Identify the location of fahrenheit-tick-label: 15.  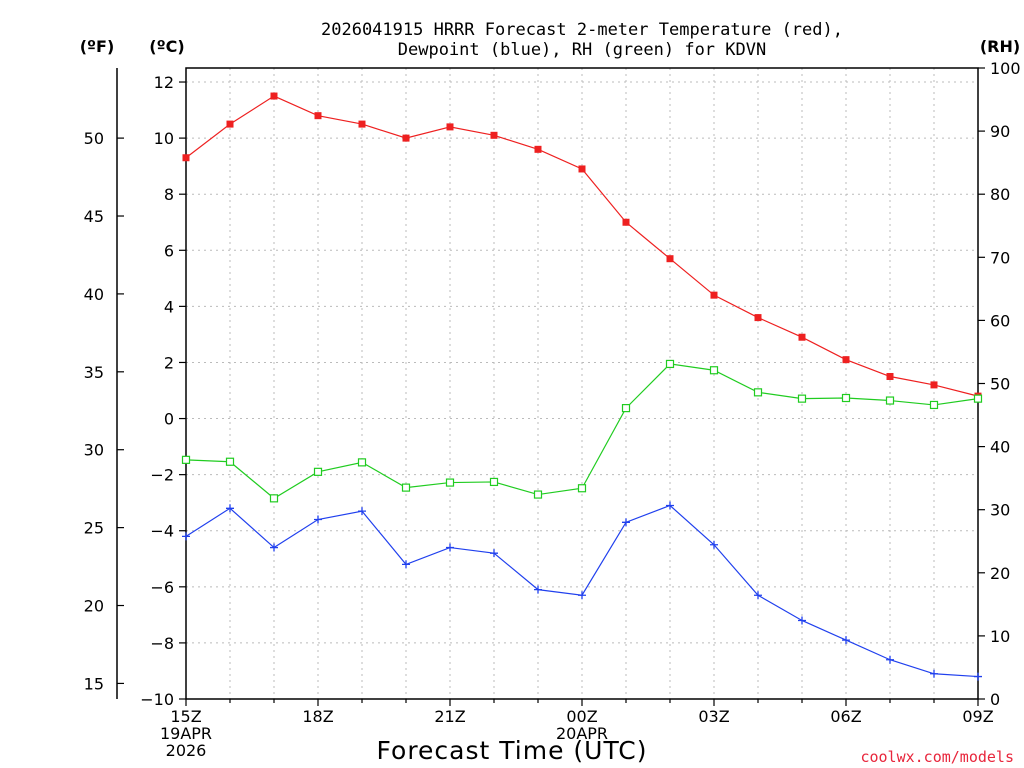
(94, 683).